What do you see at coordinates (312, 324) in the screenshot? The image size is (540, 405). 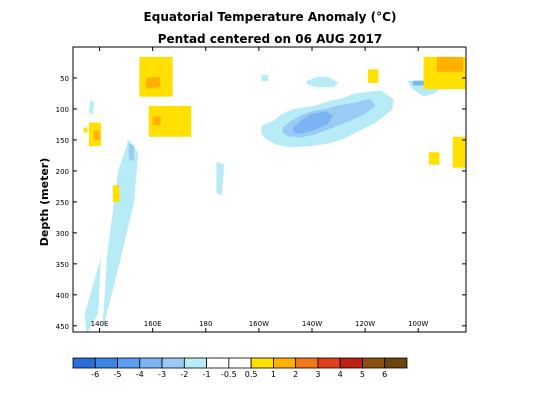 I see `x-tick-label: 140W` at bounding box center [312, 324].